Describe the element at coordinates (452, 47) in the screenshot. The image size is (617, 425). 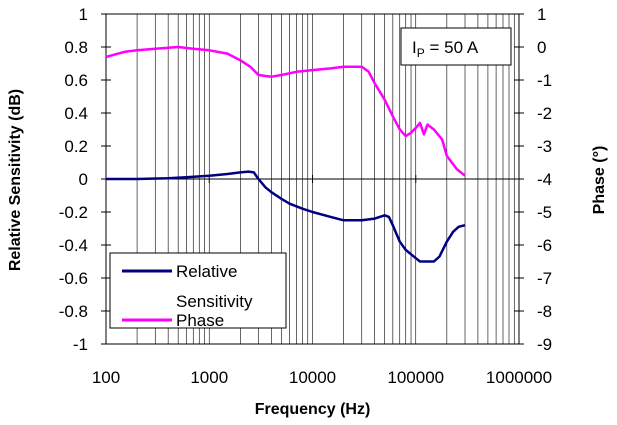
I see `annotation-rest: = 50 A` at that location.